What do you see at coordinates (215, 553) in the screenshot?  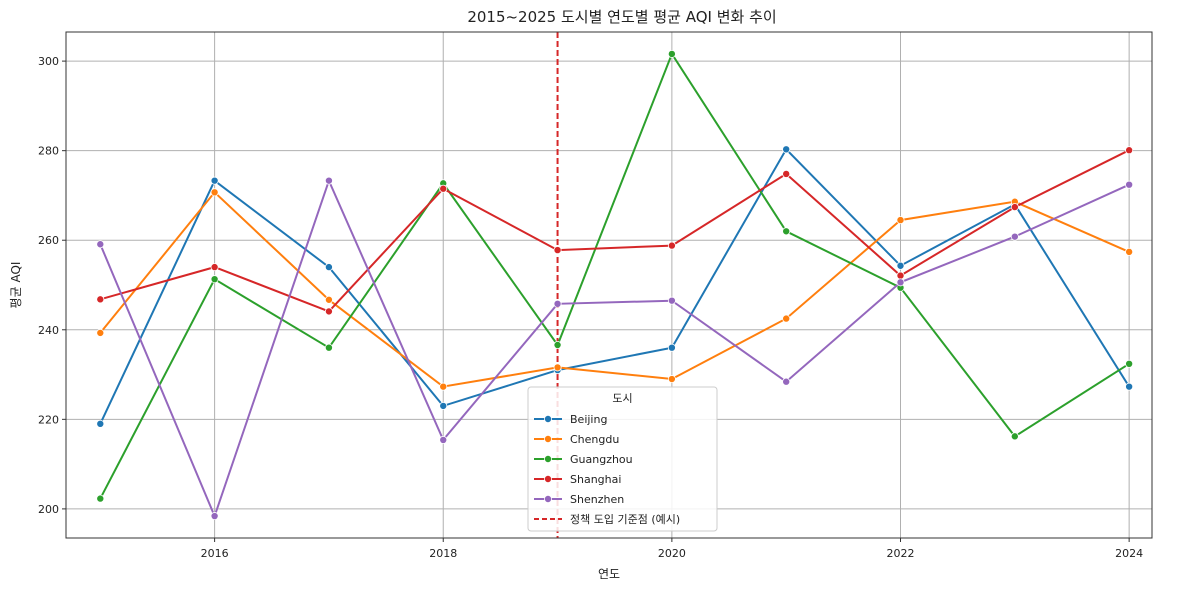 I see `x-tick-label: 2016` at bounding box center [215, 553].